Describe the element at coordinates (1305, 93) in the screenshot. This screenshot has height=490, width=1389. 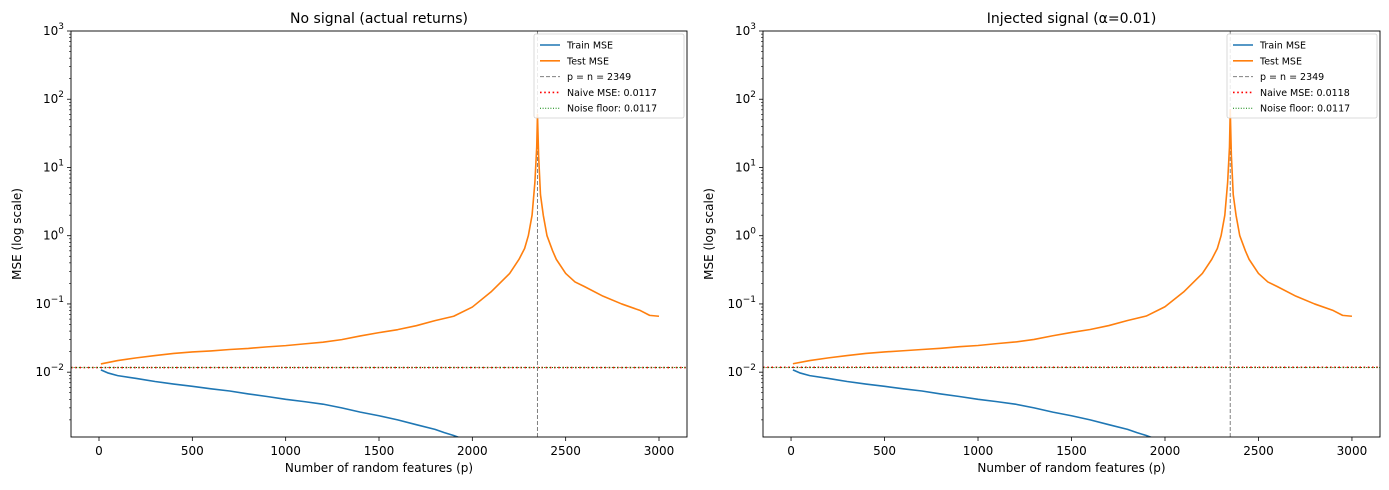
I see `legend-entry-label: Naive MSE: 0.0118` at that location.